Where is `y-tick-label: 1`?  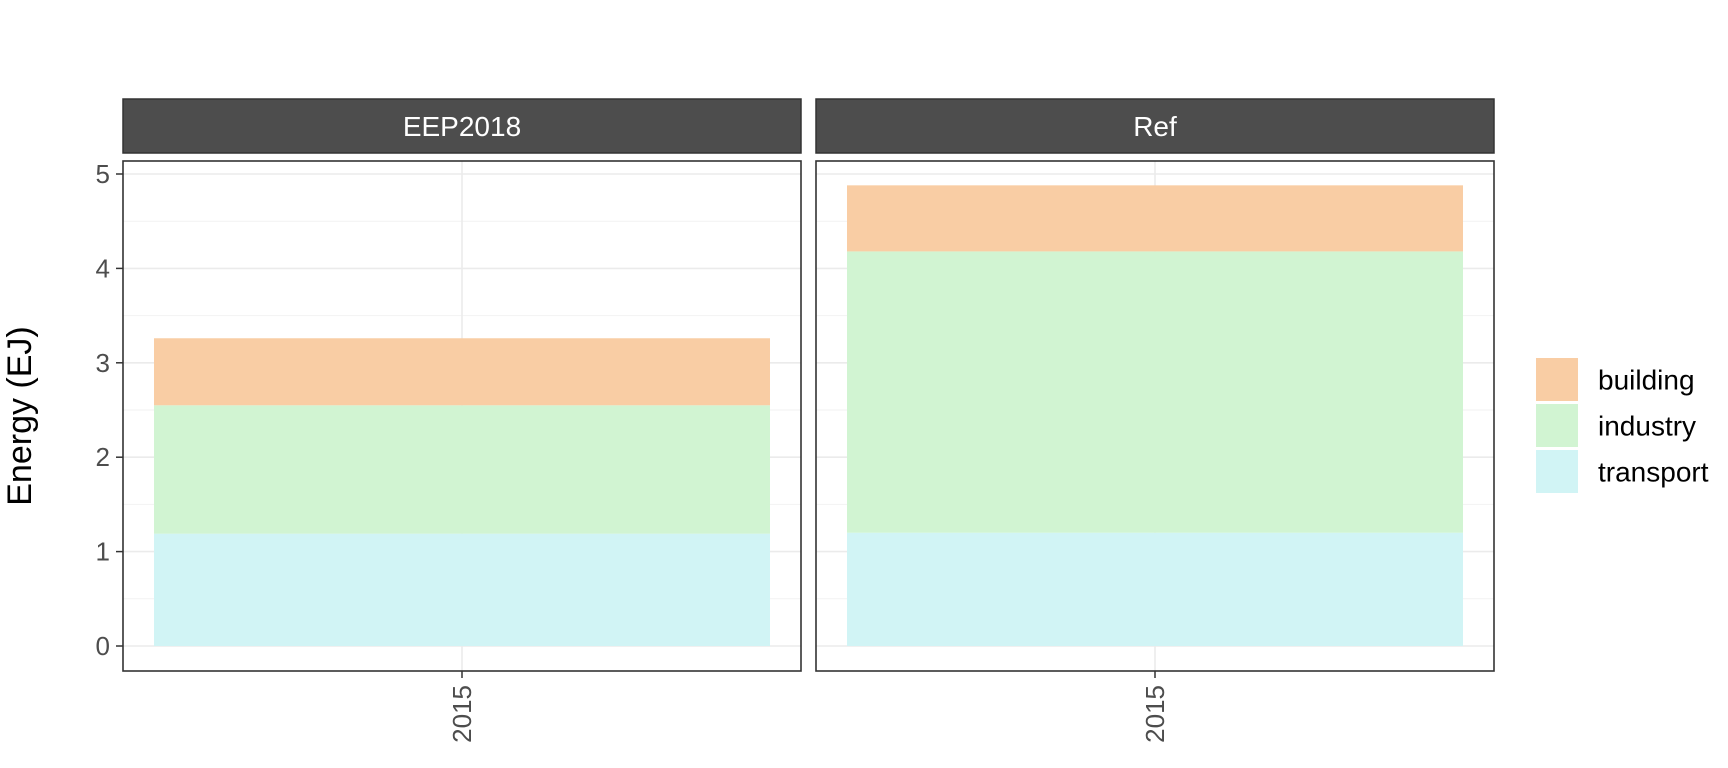 y-tick-label: 1 is located at coordinates (103, 552).